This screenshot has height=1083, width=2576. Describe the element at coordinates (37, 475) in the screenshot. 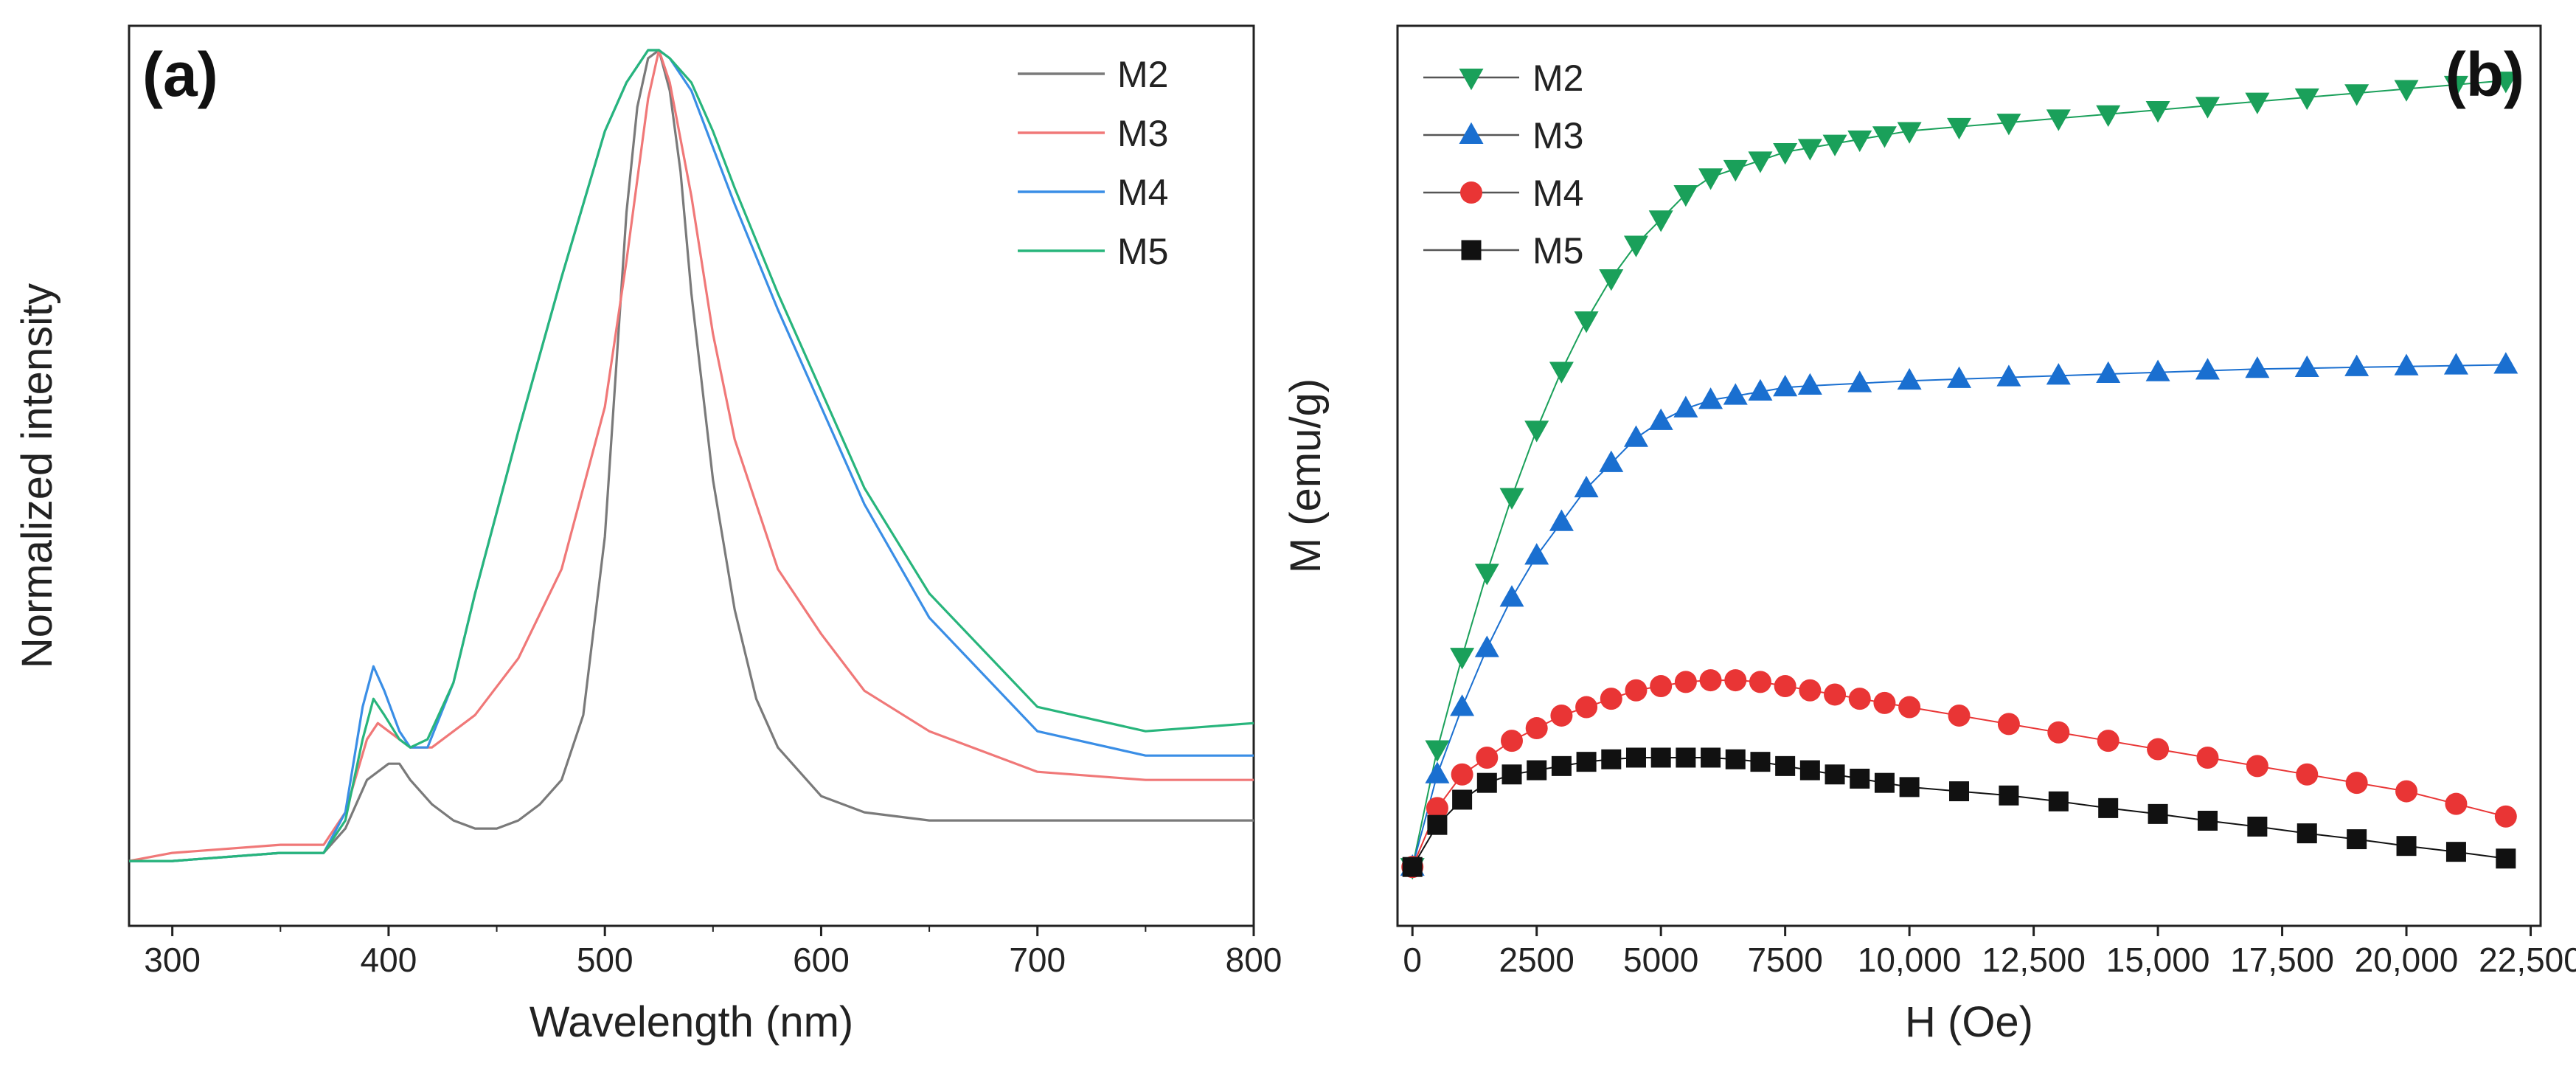

I see `panel-a-y-axis-title: Normalized intensity` at that location.